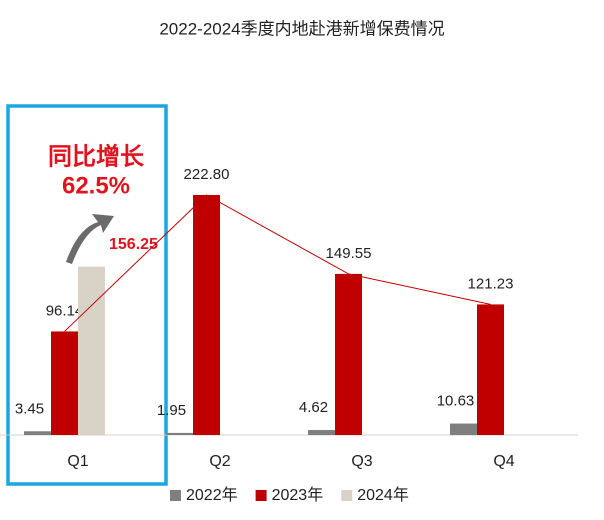  What do you see at coordinates (313, 407) in the screenshot?
I see `value-label: 4.62` at bounding box center [313, 407].